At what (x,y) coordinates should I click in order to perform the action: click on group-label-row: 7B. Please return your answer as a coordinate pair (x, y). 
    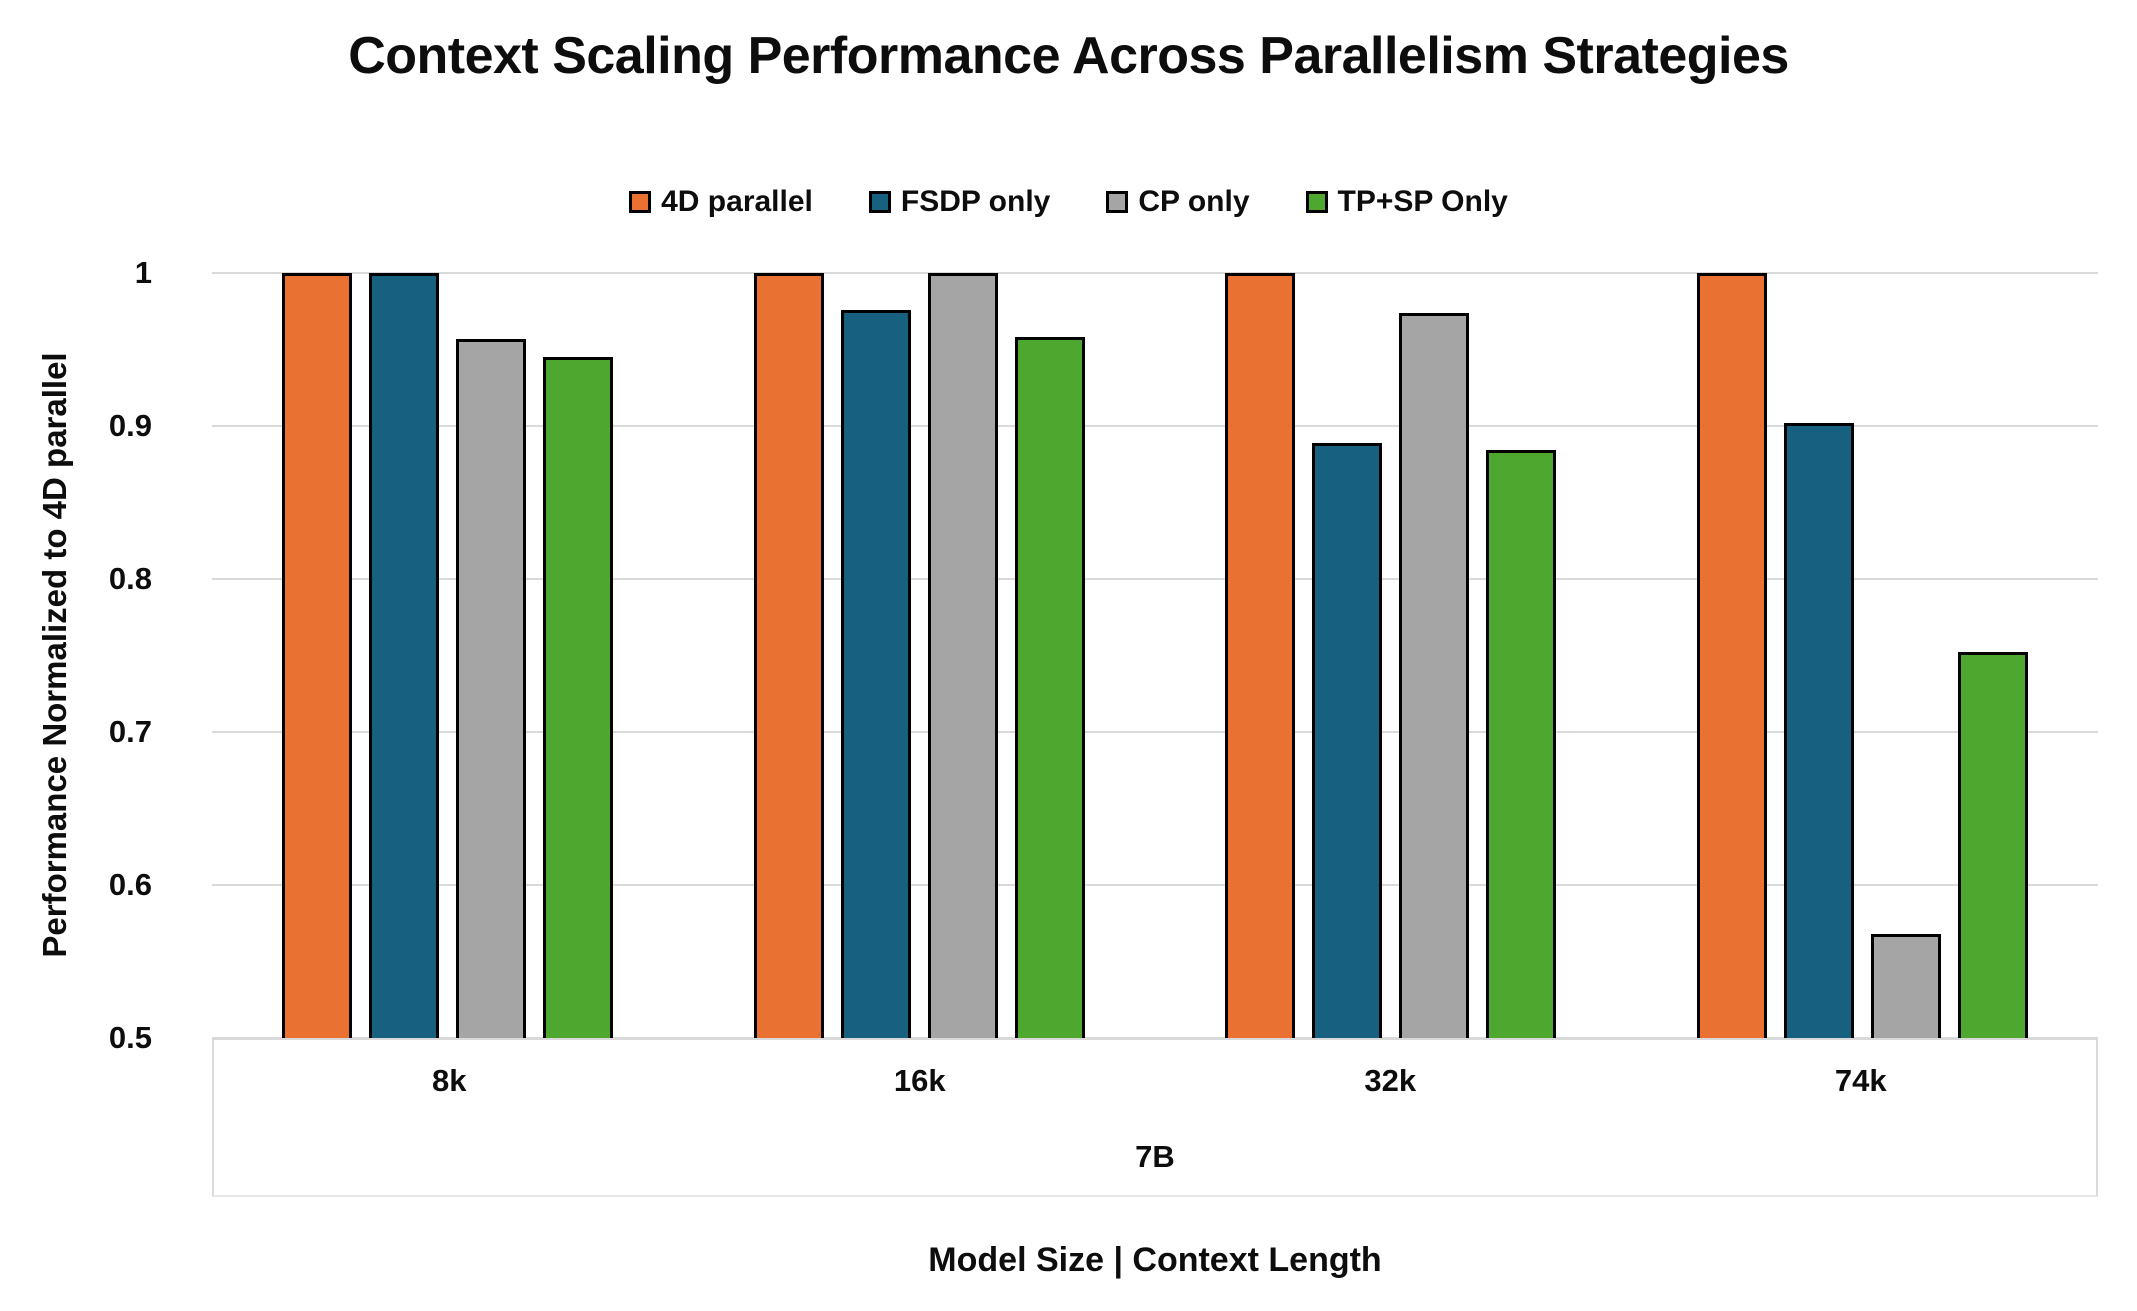
    Looking at the image, I should click on (1155, 1157).